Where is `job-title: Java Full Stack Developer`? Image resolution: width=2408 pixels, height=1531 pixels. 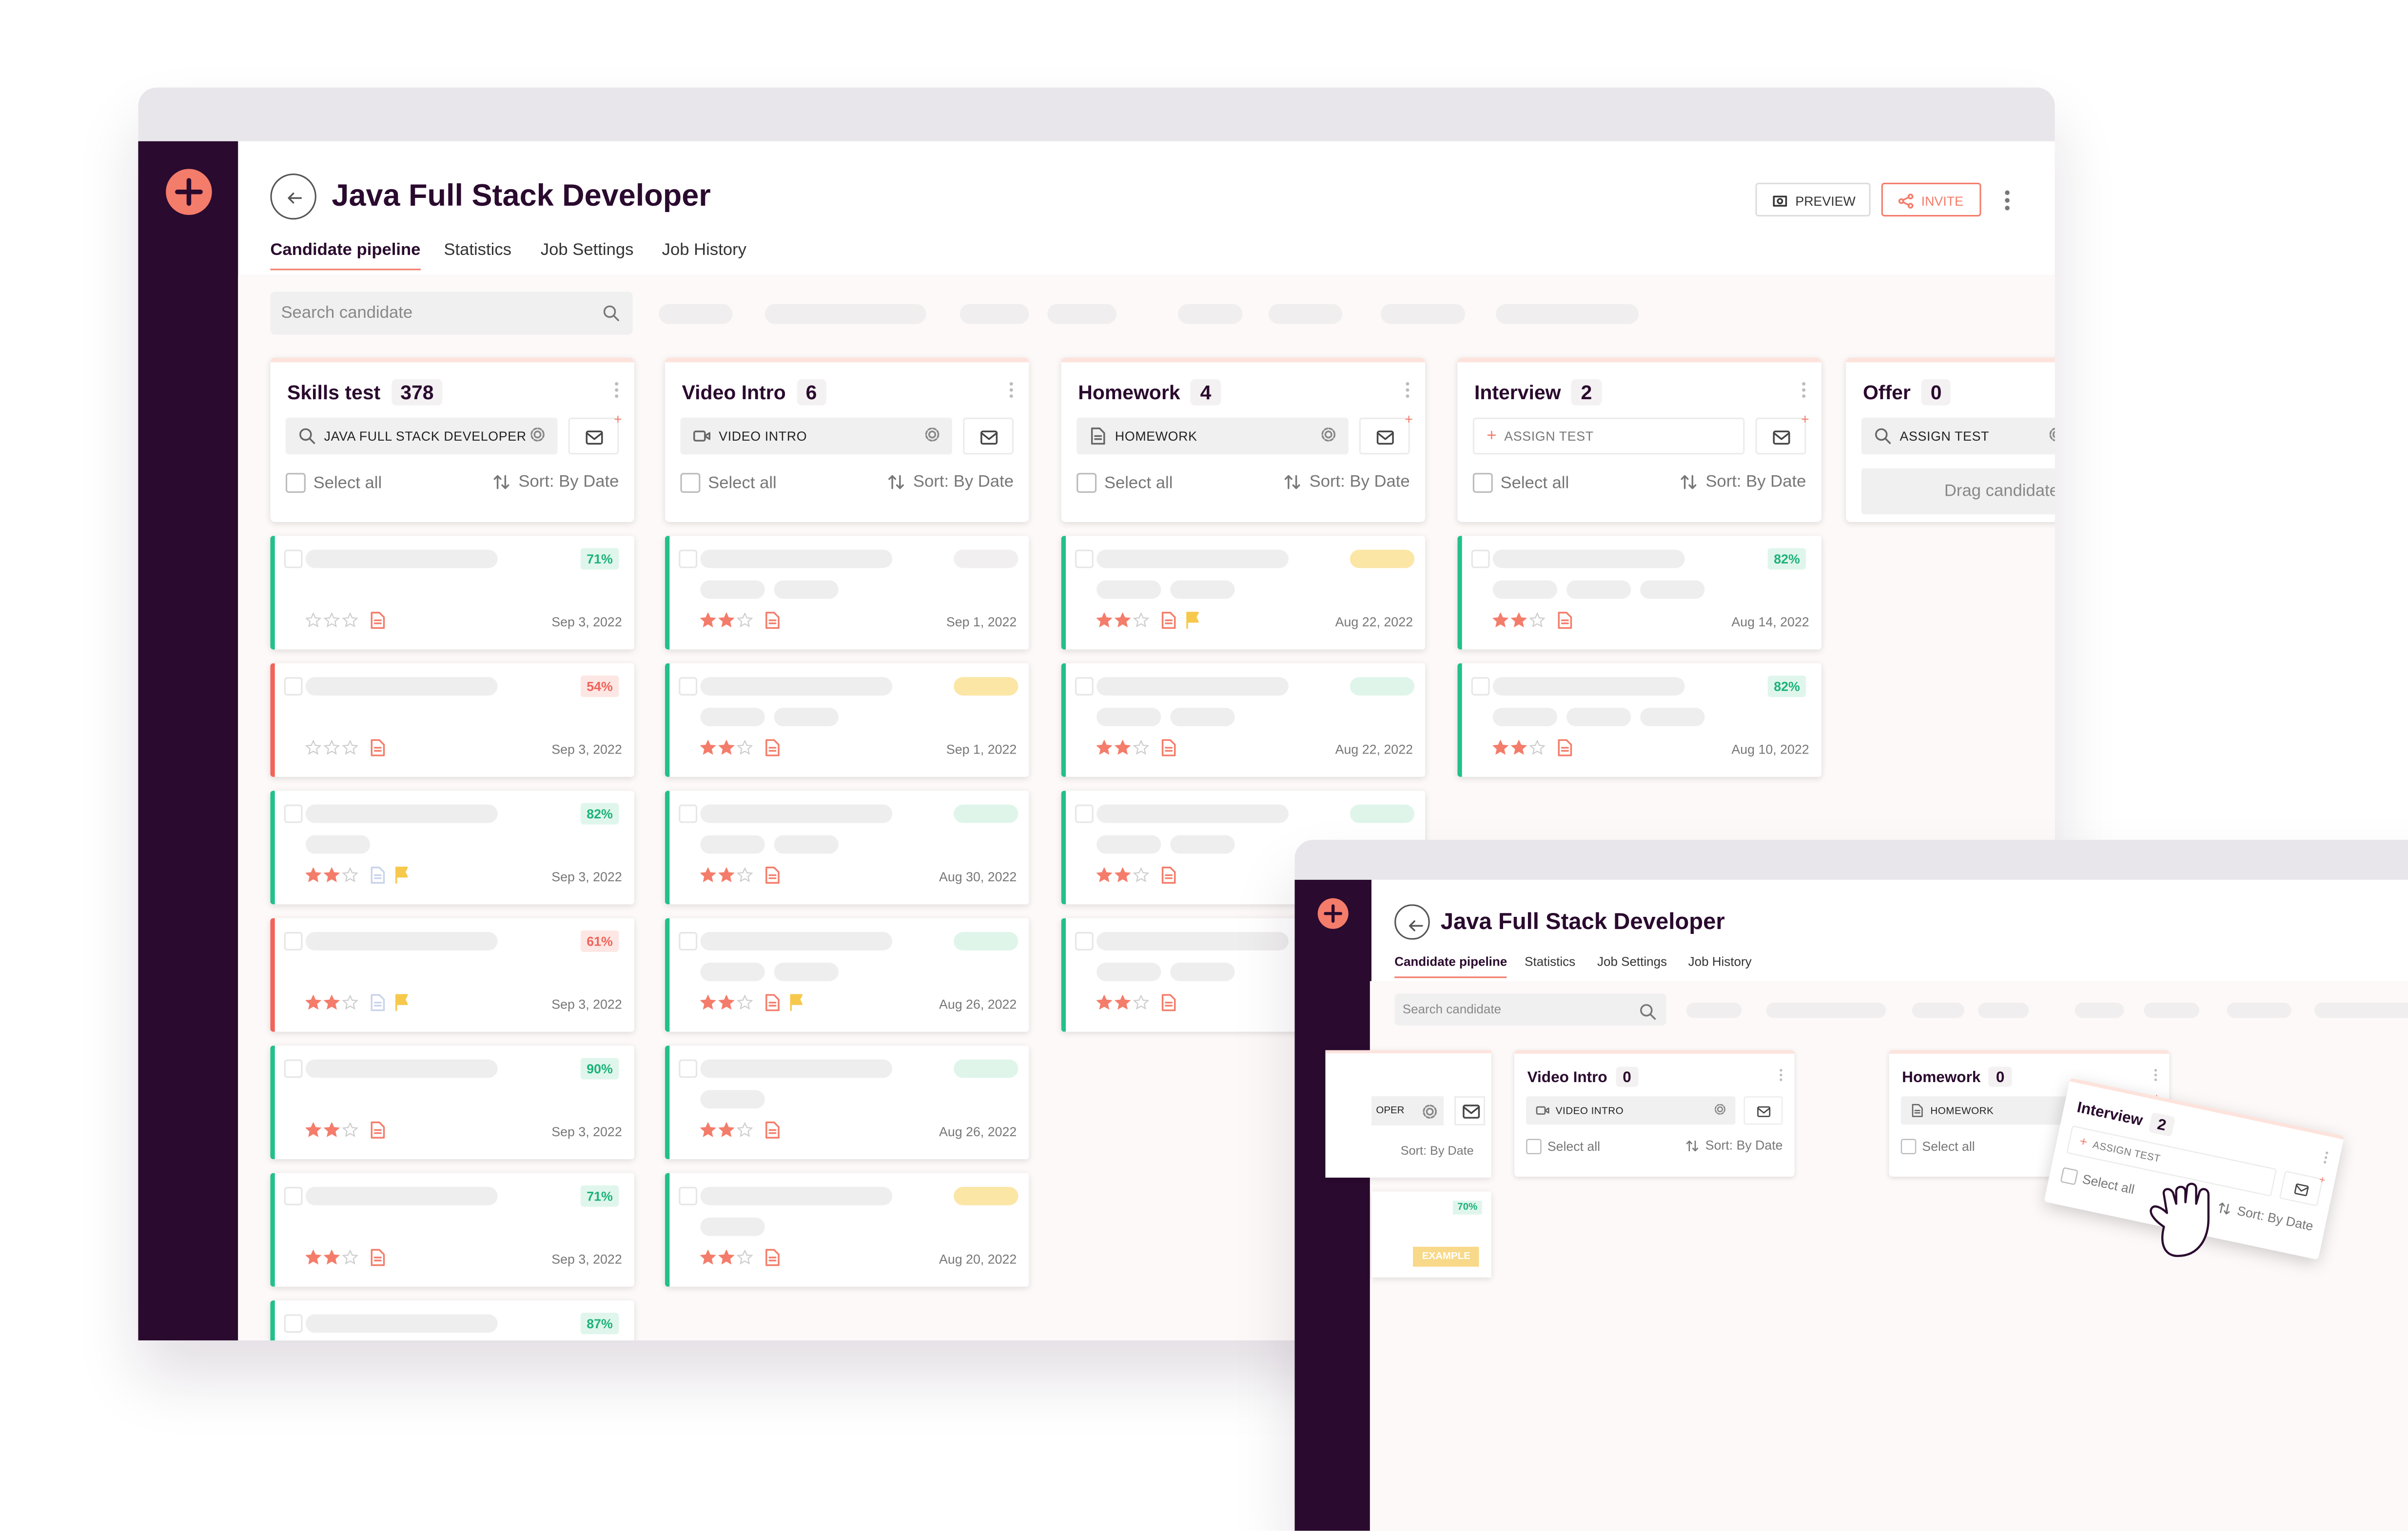 job-title: Java Full Stack Developer is located at coordinates (1582, 922).